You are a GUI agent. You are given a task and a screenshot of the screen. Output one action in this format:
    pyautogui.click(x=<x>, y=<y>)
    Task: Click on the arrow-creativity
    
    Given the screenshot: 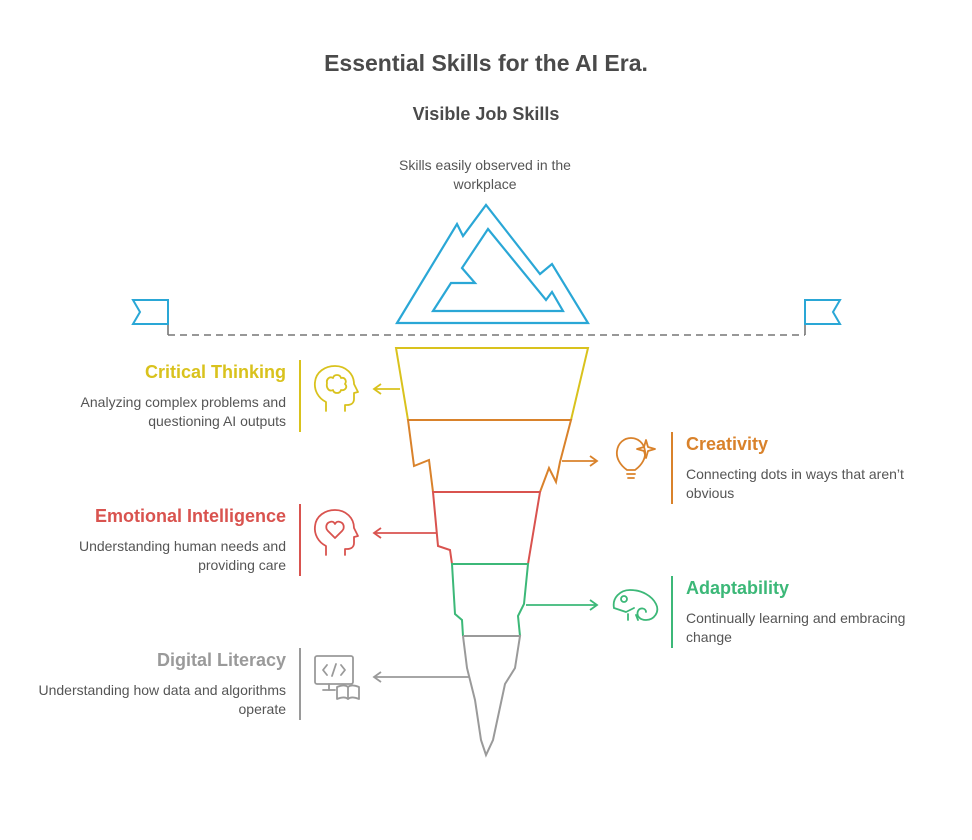 What is the action you would take?
    pyautogui.click(x=580, y=461)
    